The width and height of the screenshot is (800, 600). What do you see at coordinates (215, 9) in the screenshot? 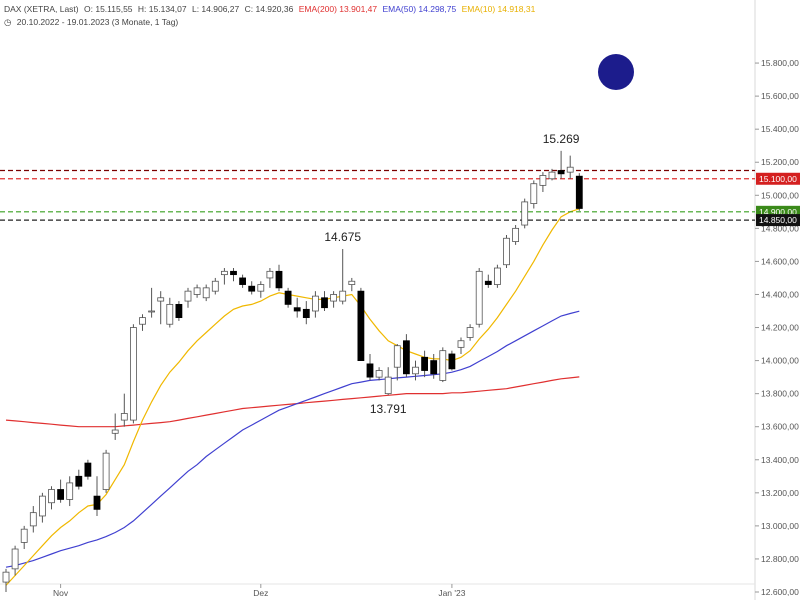
I see `low-value: L: 14.906,27` at bounding box center [215, 9].